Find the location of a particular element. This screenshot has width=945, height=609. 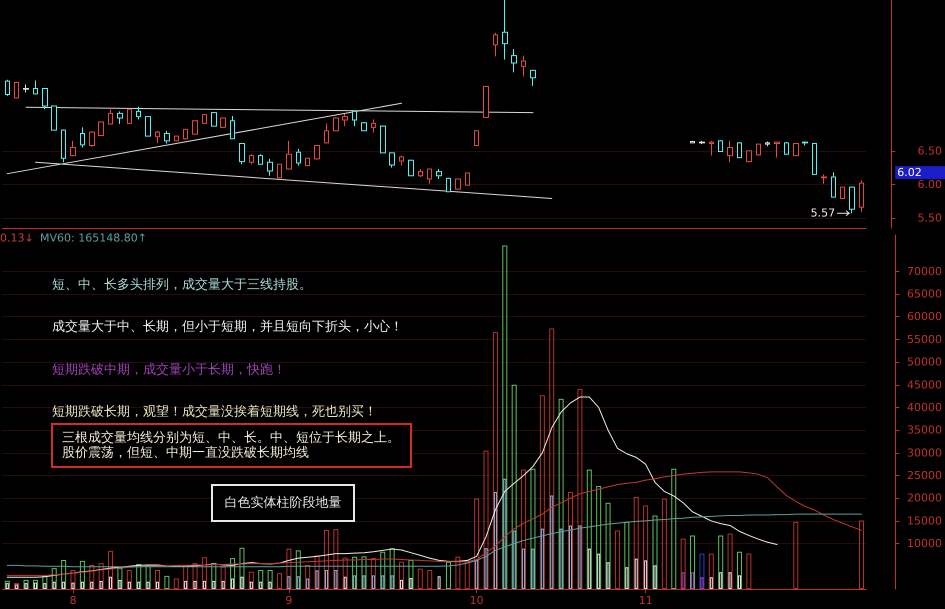

y-tick-label: 60000 is located at coordinates (924, 317).